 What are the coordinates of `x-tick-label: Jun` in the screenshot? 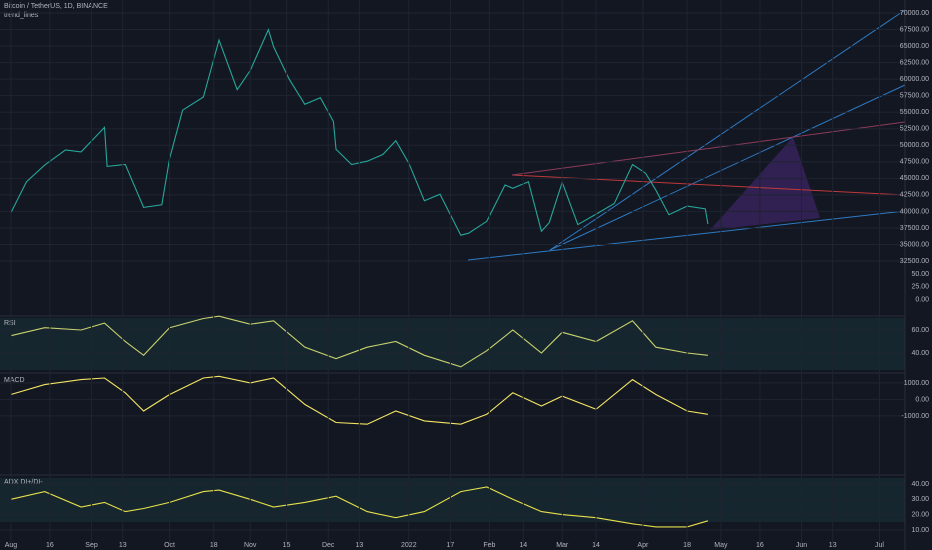 It's located at (801, 545).